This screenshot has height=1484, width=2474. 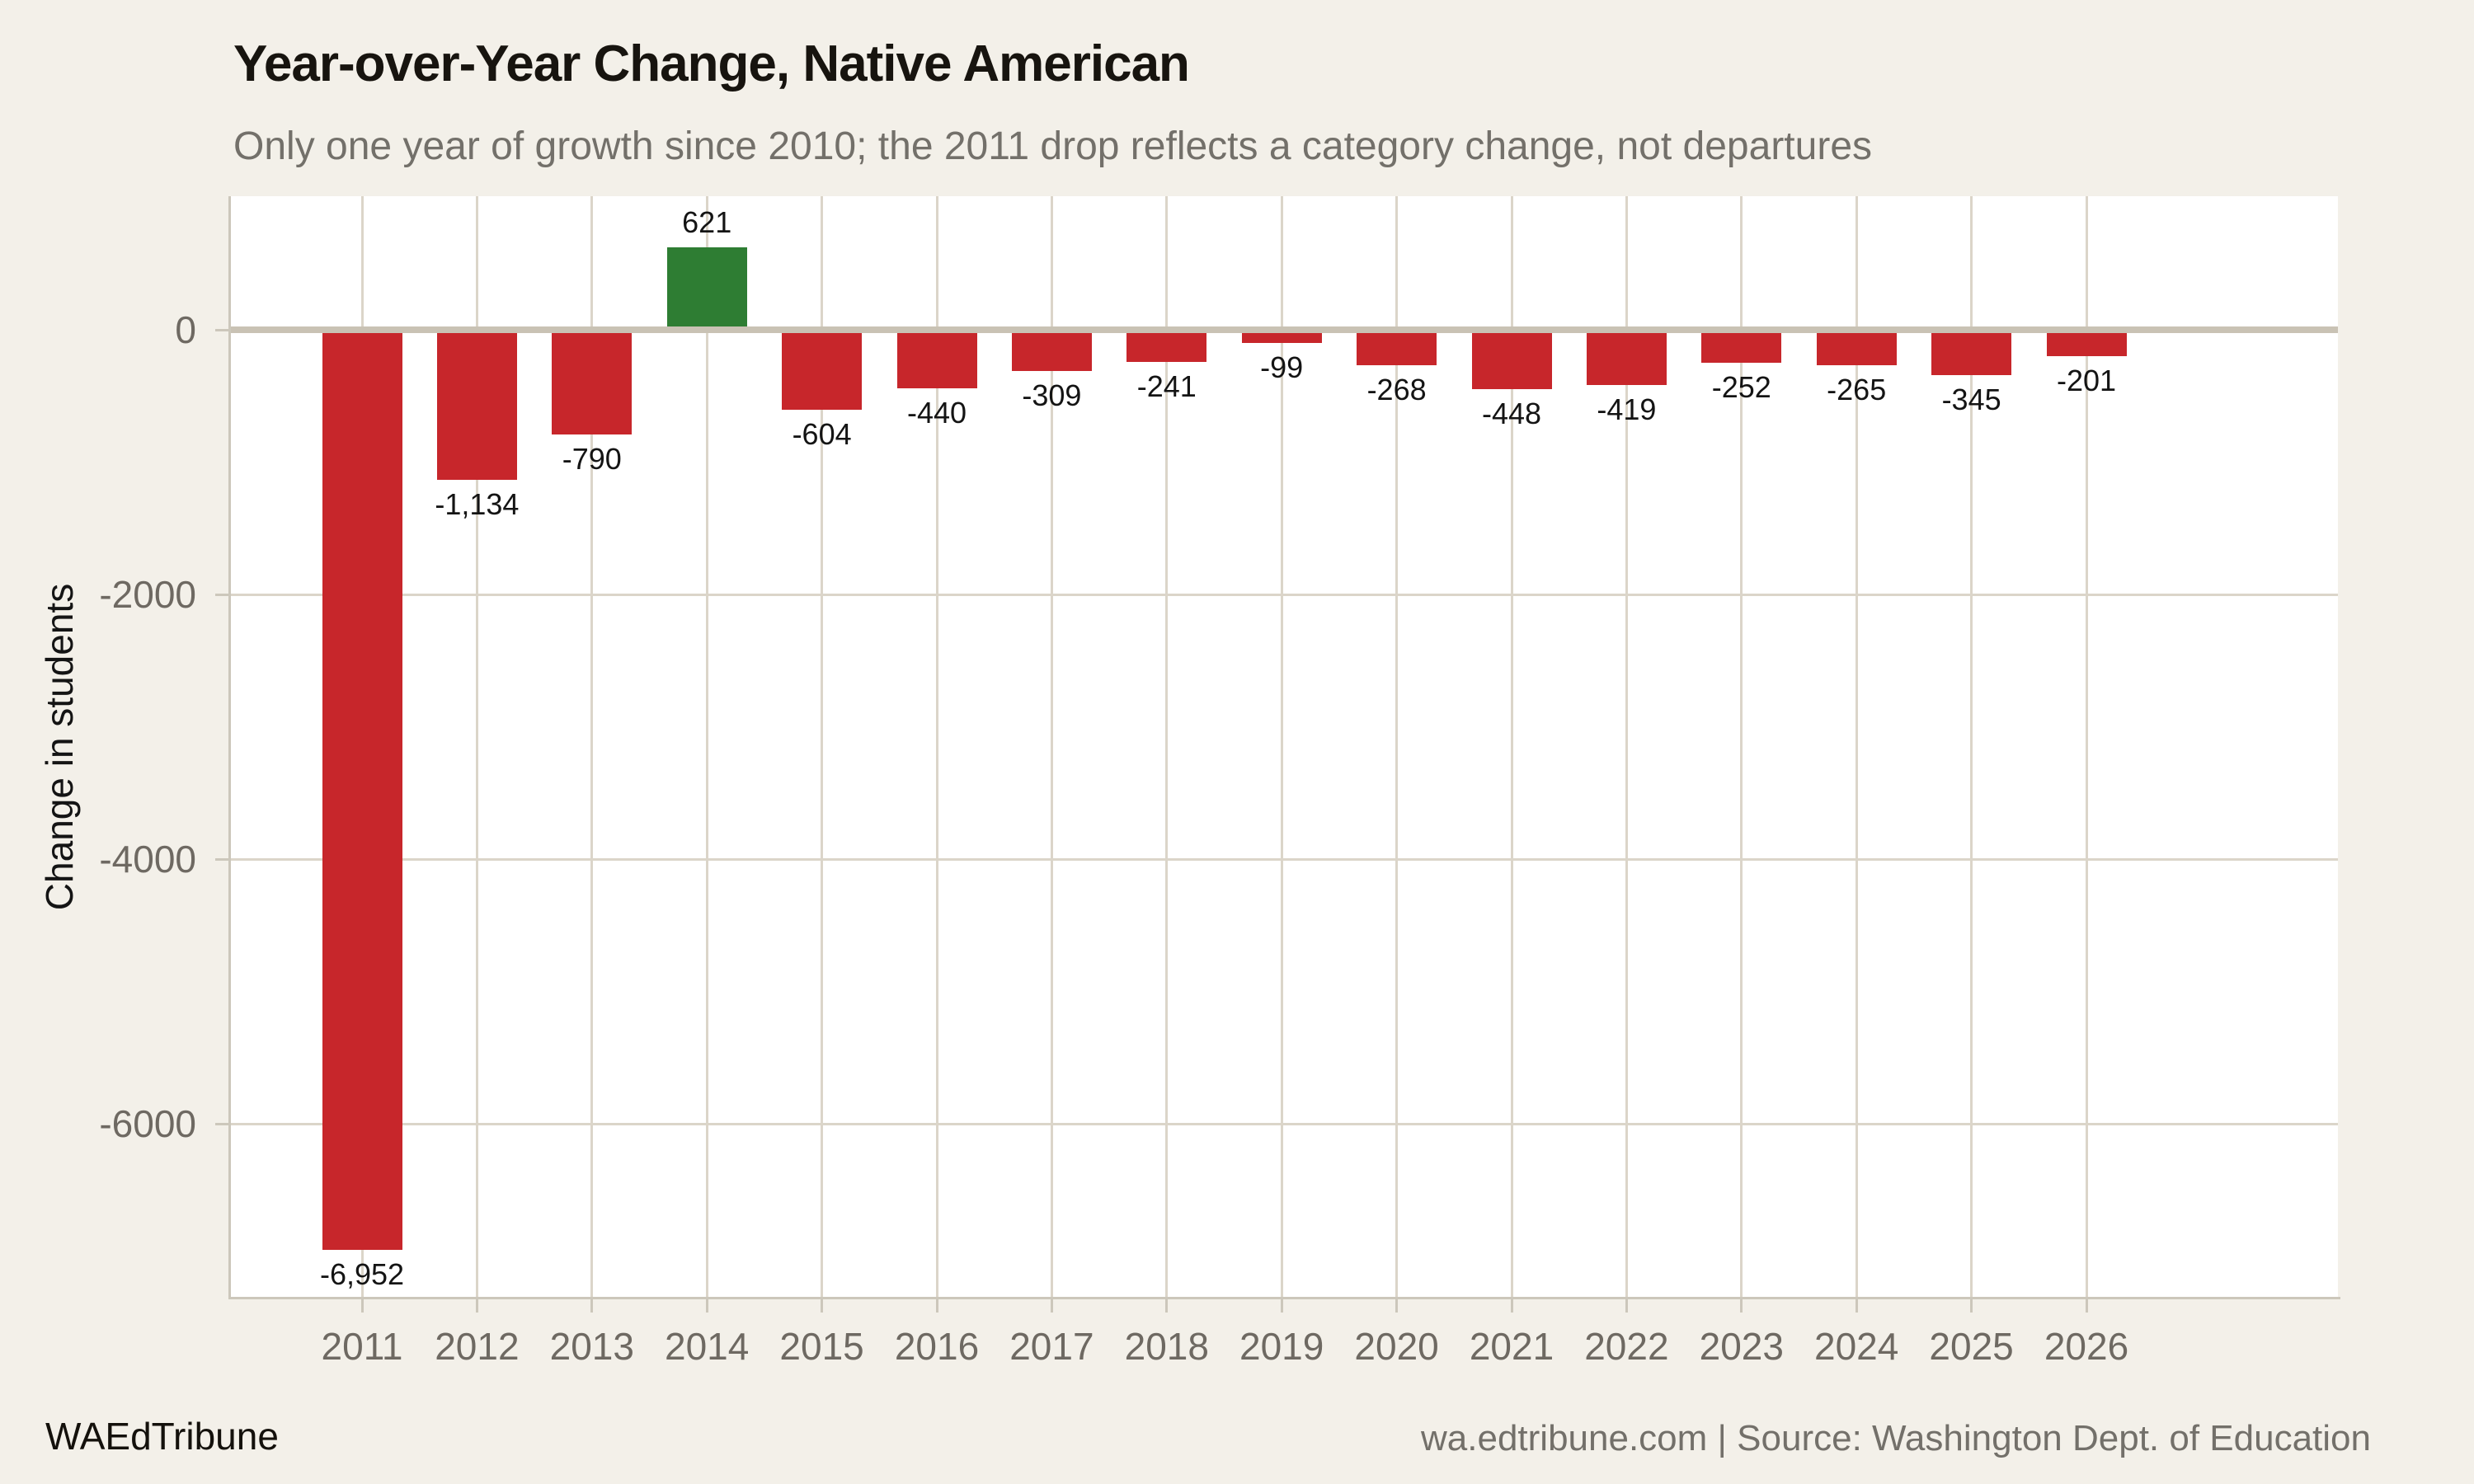 I want to click on x-axis-label-2018: 2018, so click(x=1166, y=1346).